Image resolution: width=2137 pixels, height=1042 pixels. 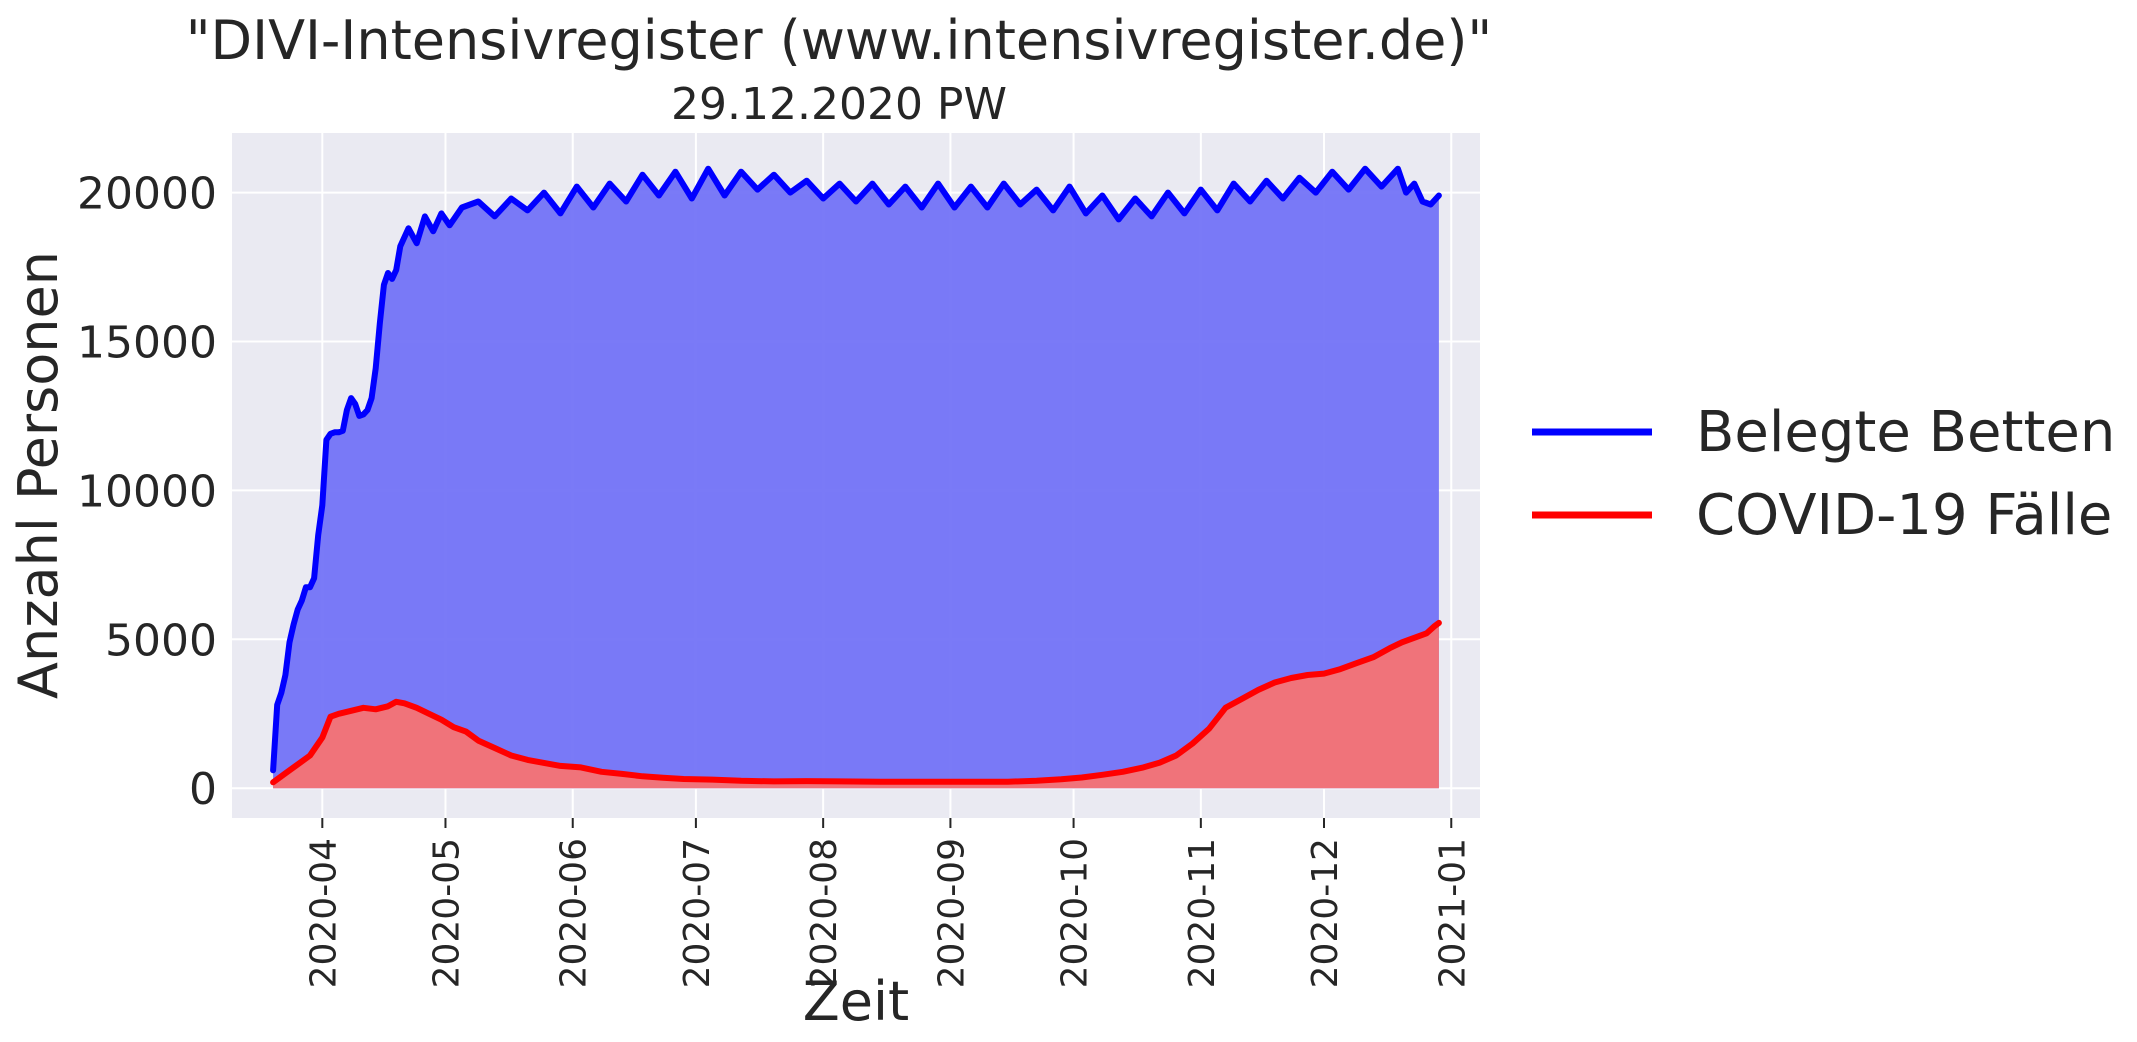 I want to click on y-axis-ticks: 0 5000 10000 15000 20000, so click(x=147, y=492).